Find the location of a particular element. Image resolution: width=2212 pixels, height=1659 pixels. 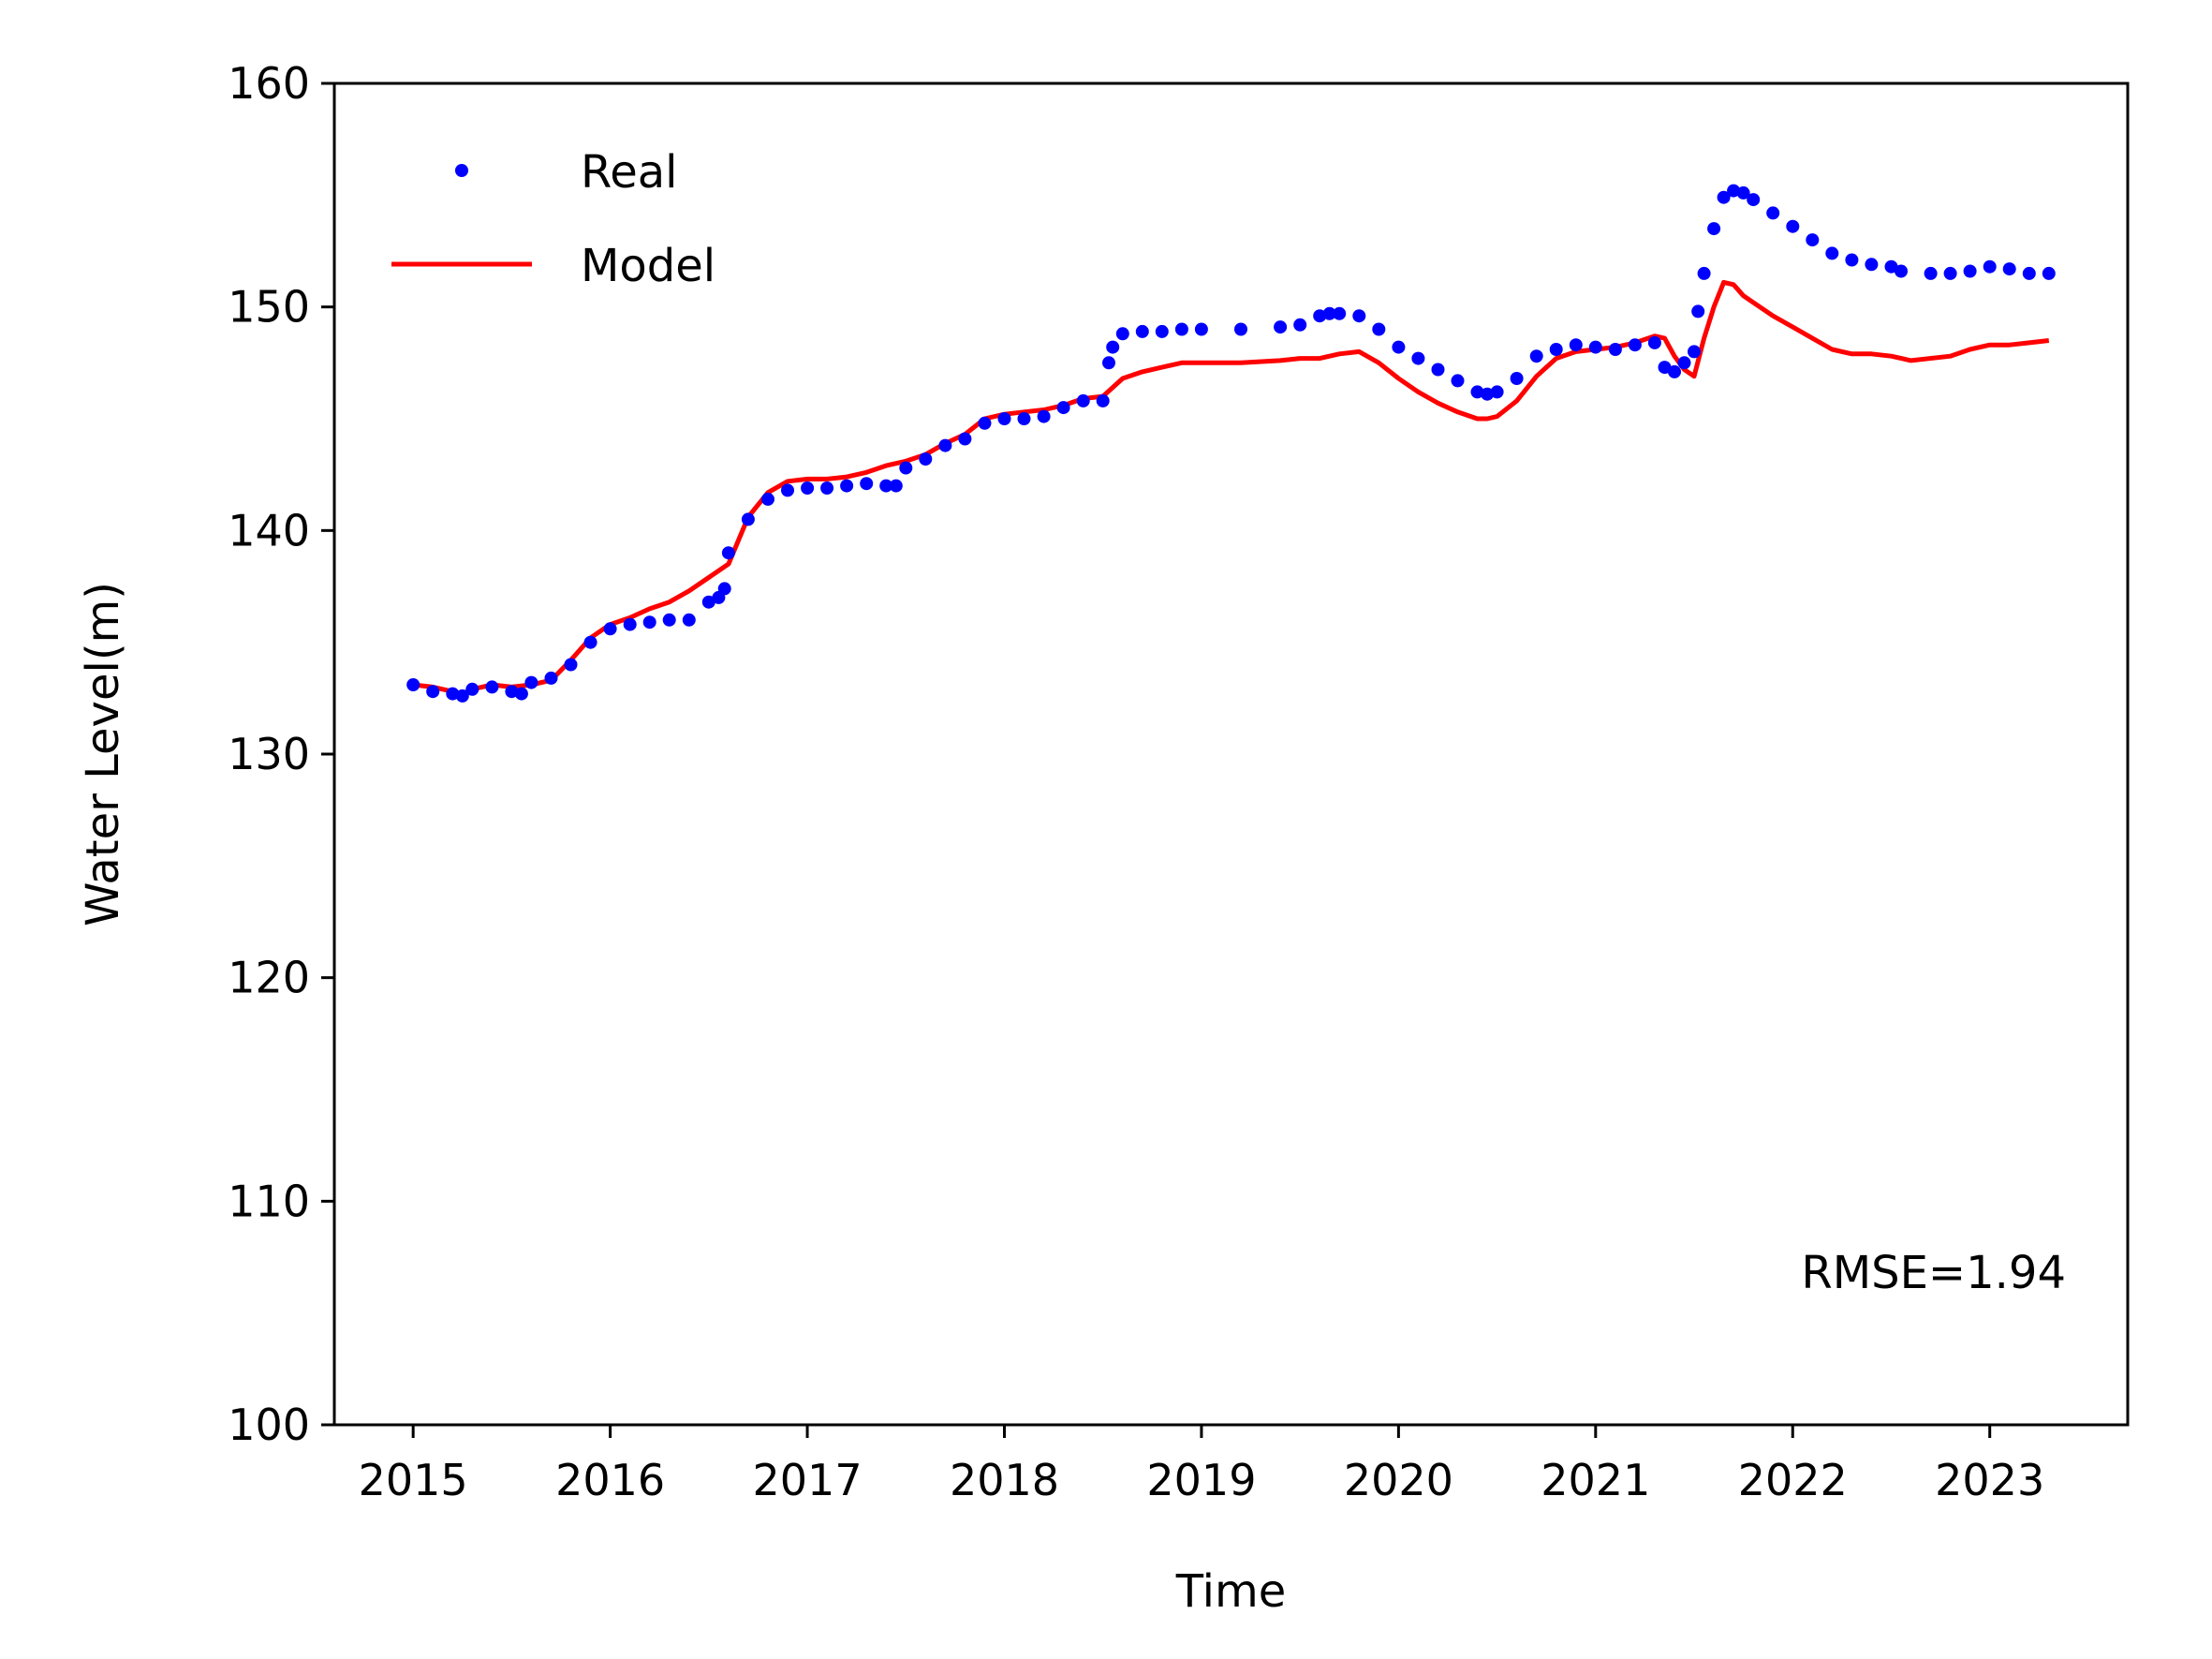

x-axis-ticks: 2015 2016 2017 2018 2019 2020 2021 2022 2023 is located at coordinates (1201, 1465).